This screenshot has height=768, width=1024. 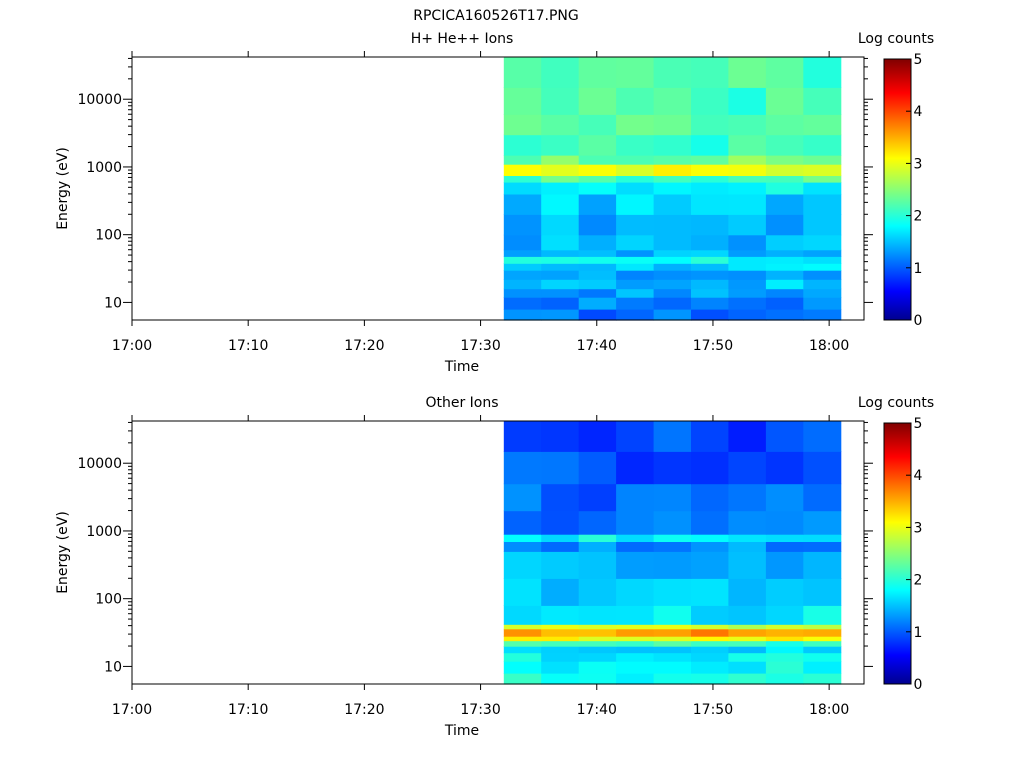 What do you see at coordinates (364, 346) in the screenshot?
I see `x-tick-label: 17:20` at bounding box center [364, 346].